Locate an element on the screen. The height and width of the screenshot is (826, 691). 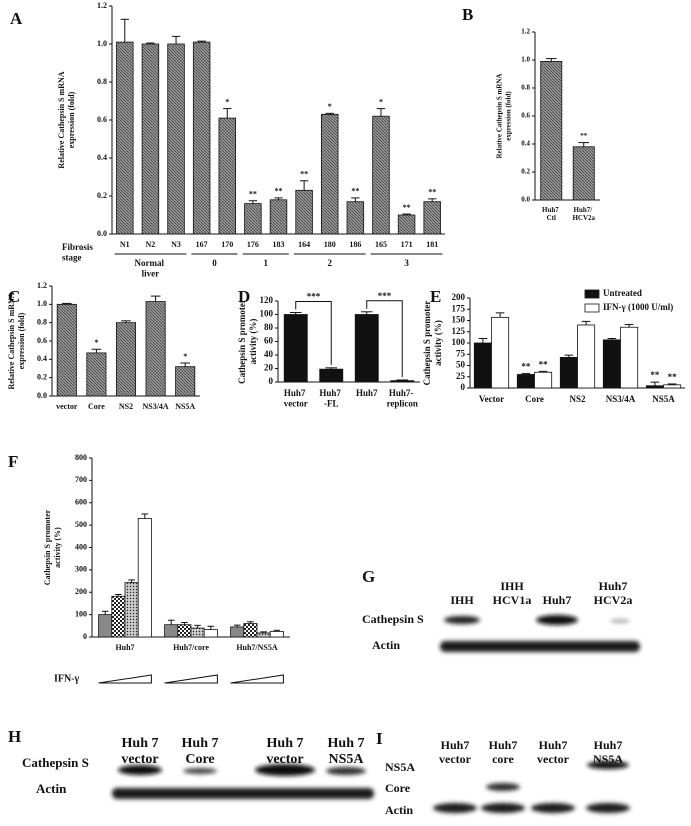
y-tick-label: 300 is located at coordinates (81, 569).